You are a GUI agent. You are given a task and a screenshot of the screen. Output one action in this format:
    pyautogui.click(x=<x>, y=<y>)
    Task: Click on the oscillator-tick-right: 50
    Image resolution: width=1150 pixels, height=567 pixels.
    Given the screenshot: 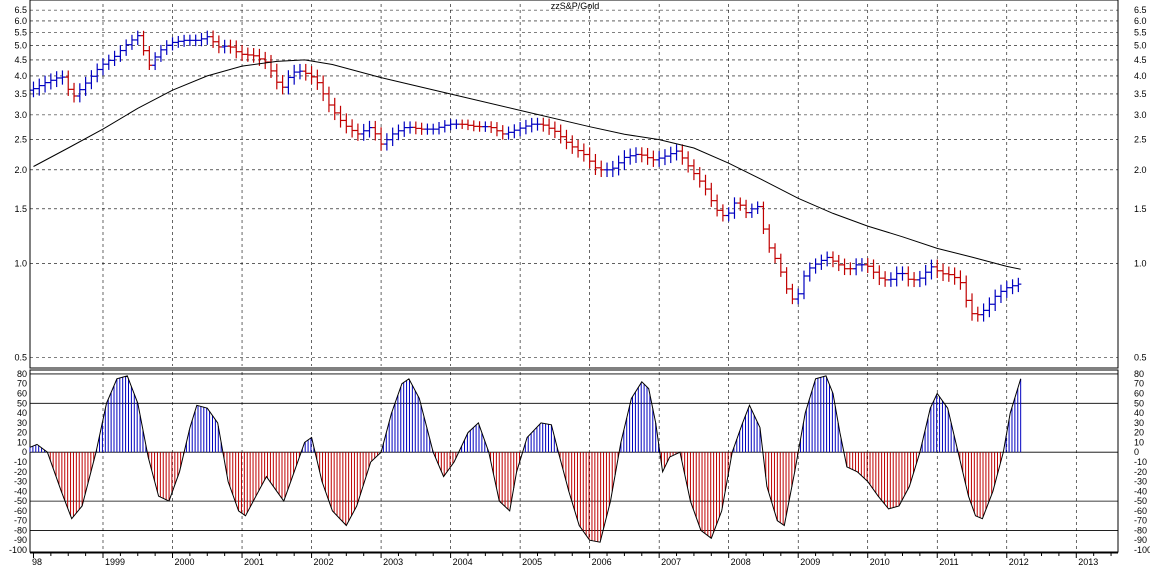 What is the action you would take?
    pyautogui.click(x=1139, y=403)
    